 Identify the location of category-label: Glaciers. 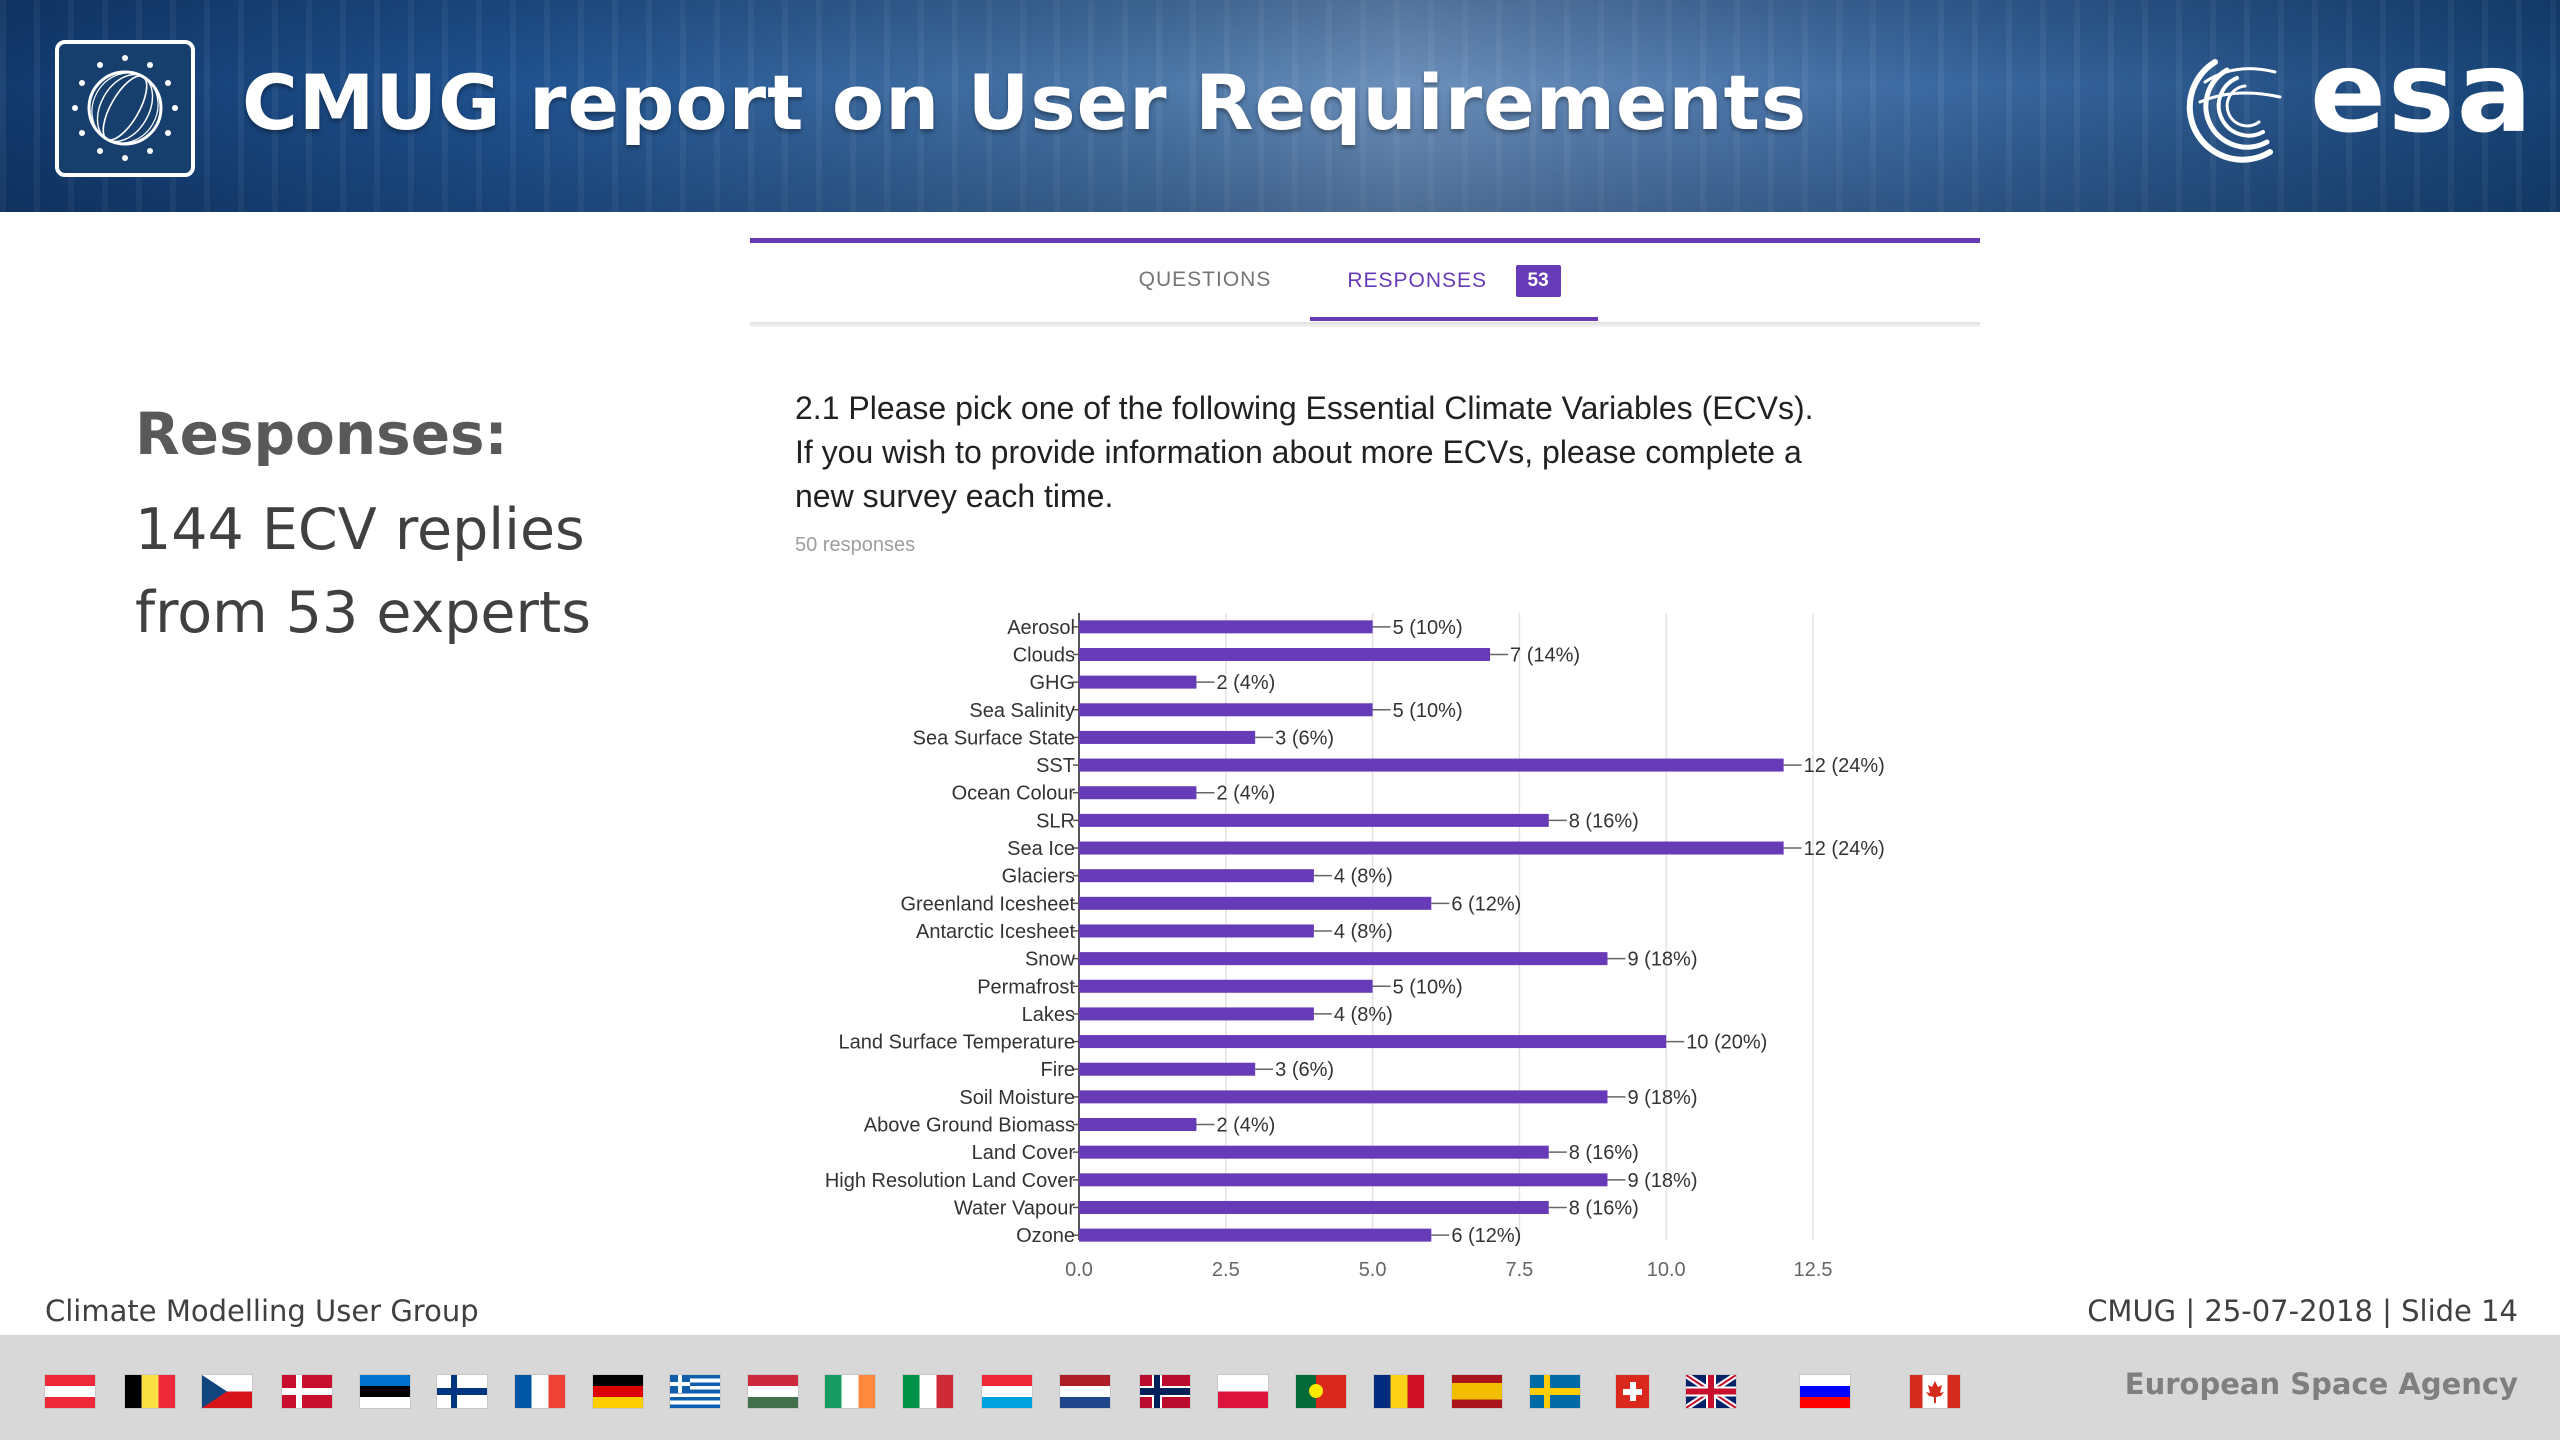
(1038, 877).